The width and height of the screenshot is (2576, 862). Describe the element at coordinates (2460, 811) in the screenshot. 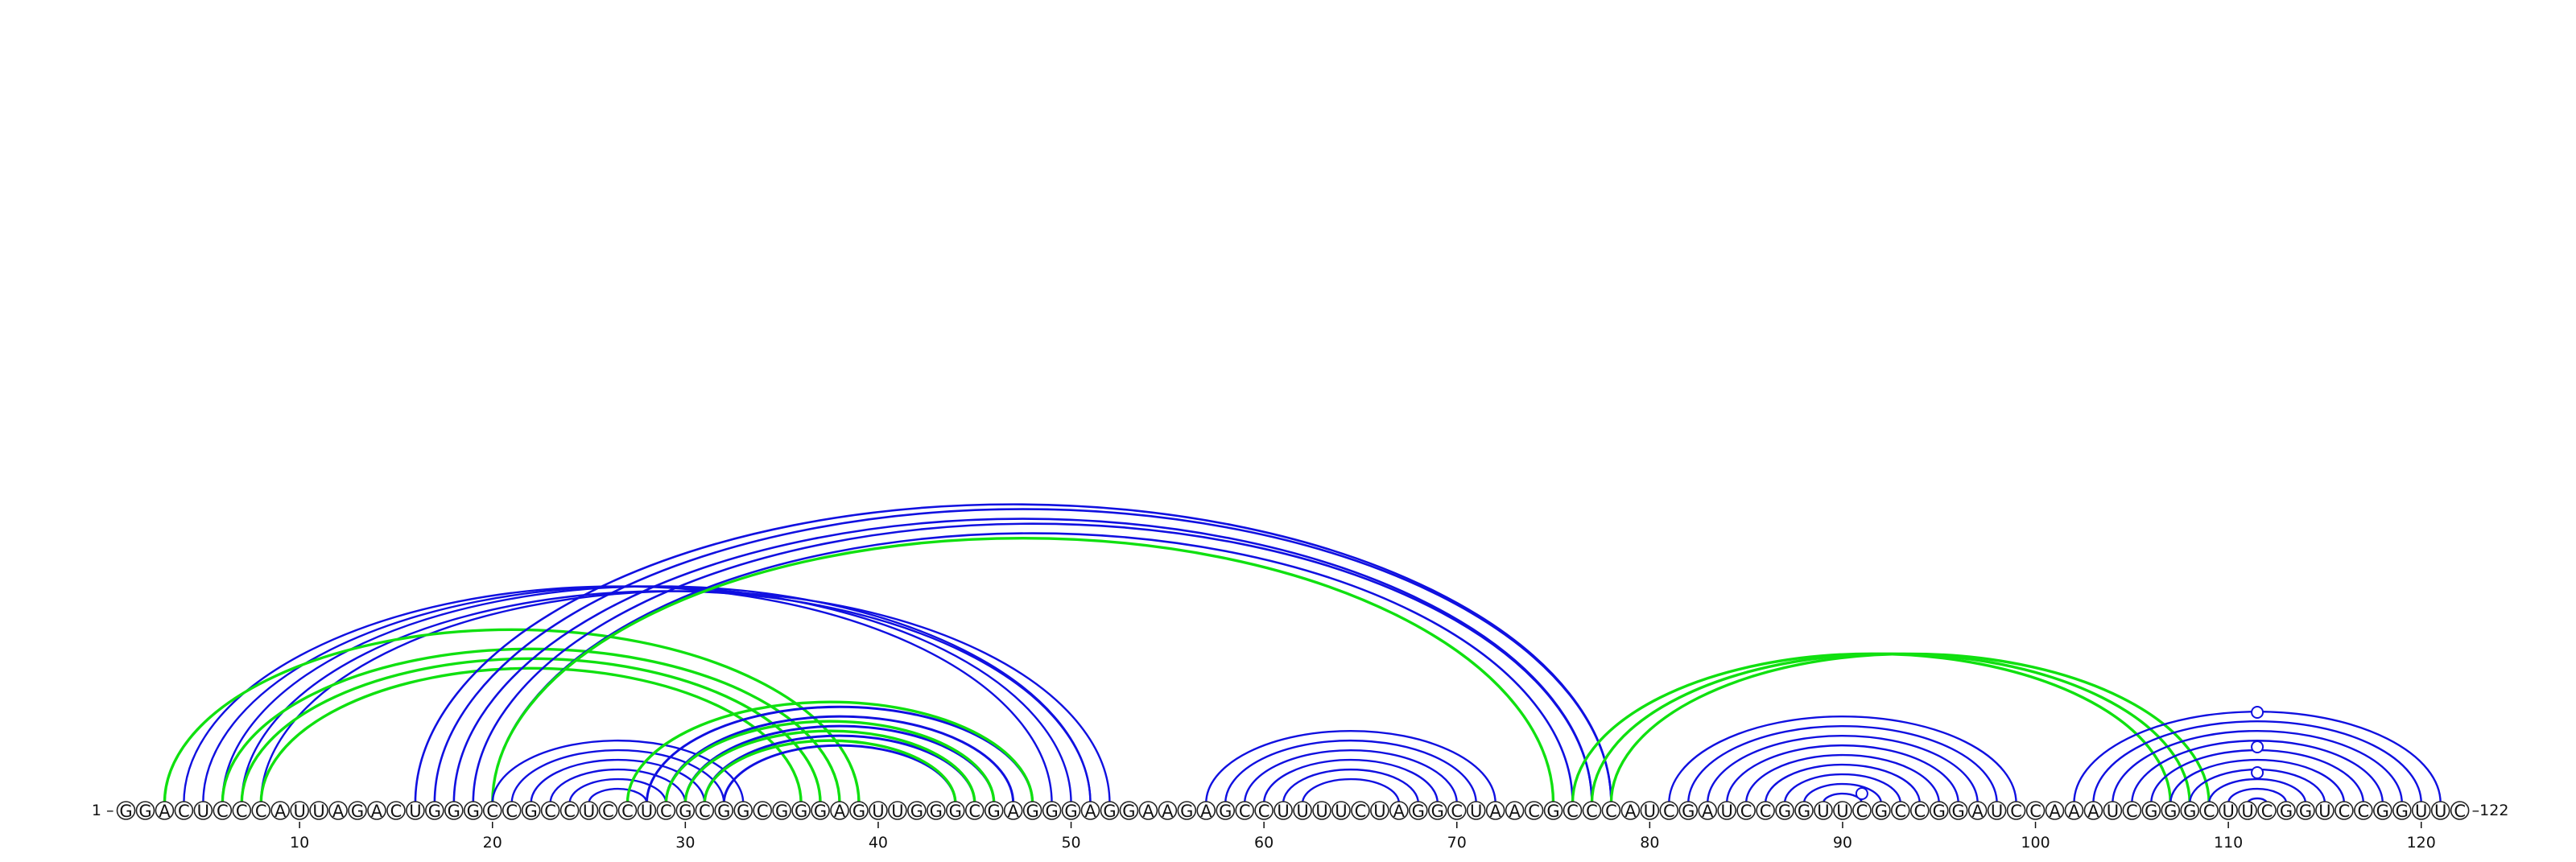

I see `nucleotide-122: C` at that location.